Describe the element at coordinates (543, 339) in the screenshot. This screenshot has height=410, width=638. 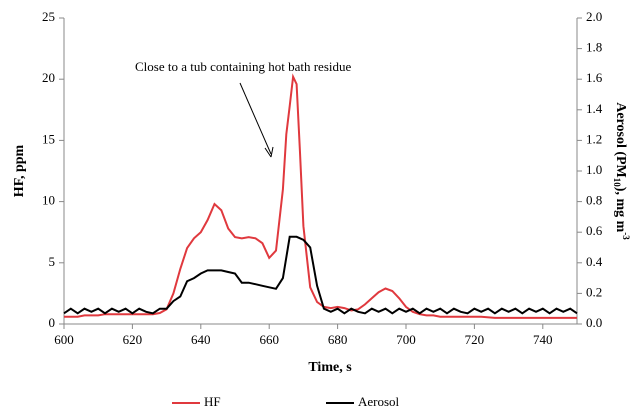
I see `x-tick-label: 740` at that location.